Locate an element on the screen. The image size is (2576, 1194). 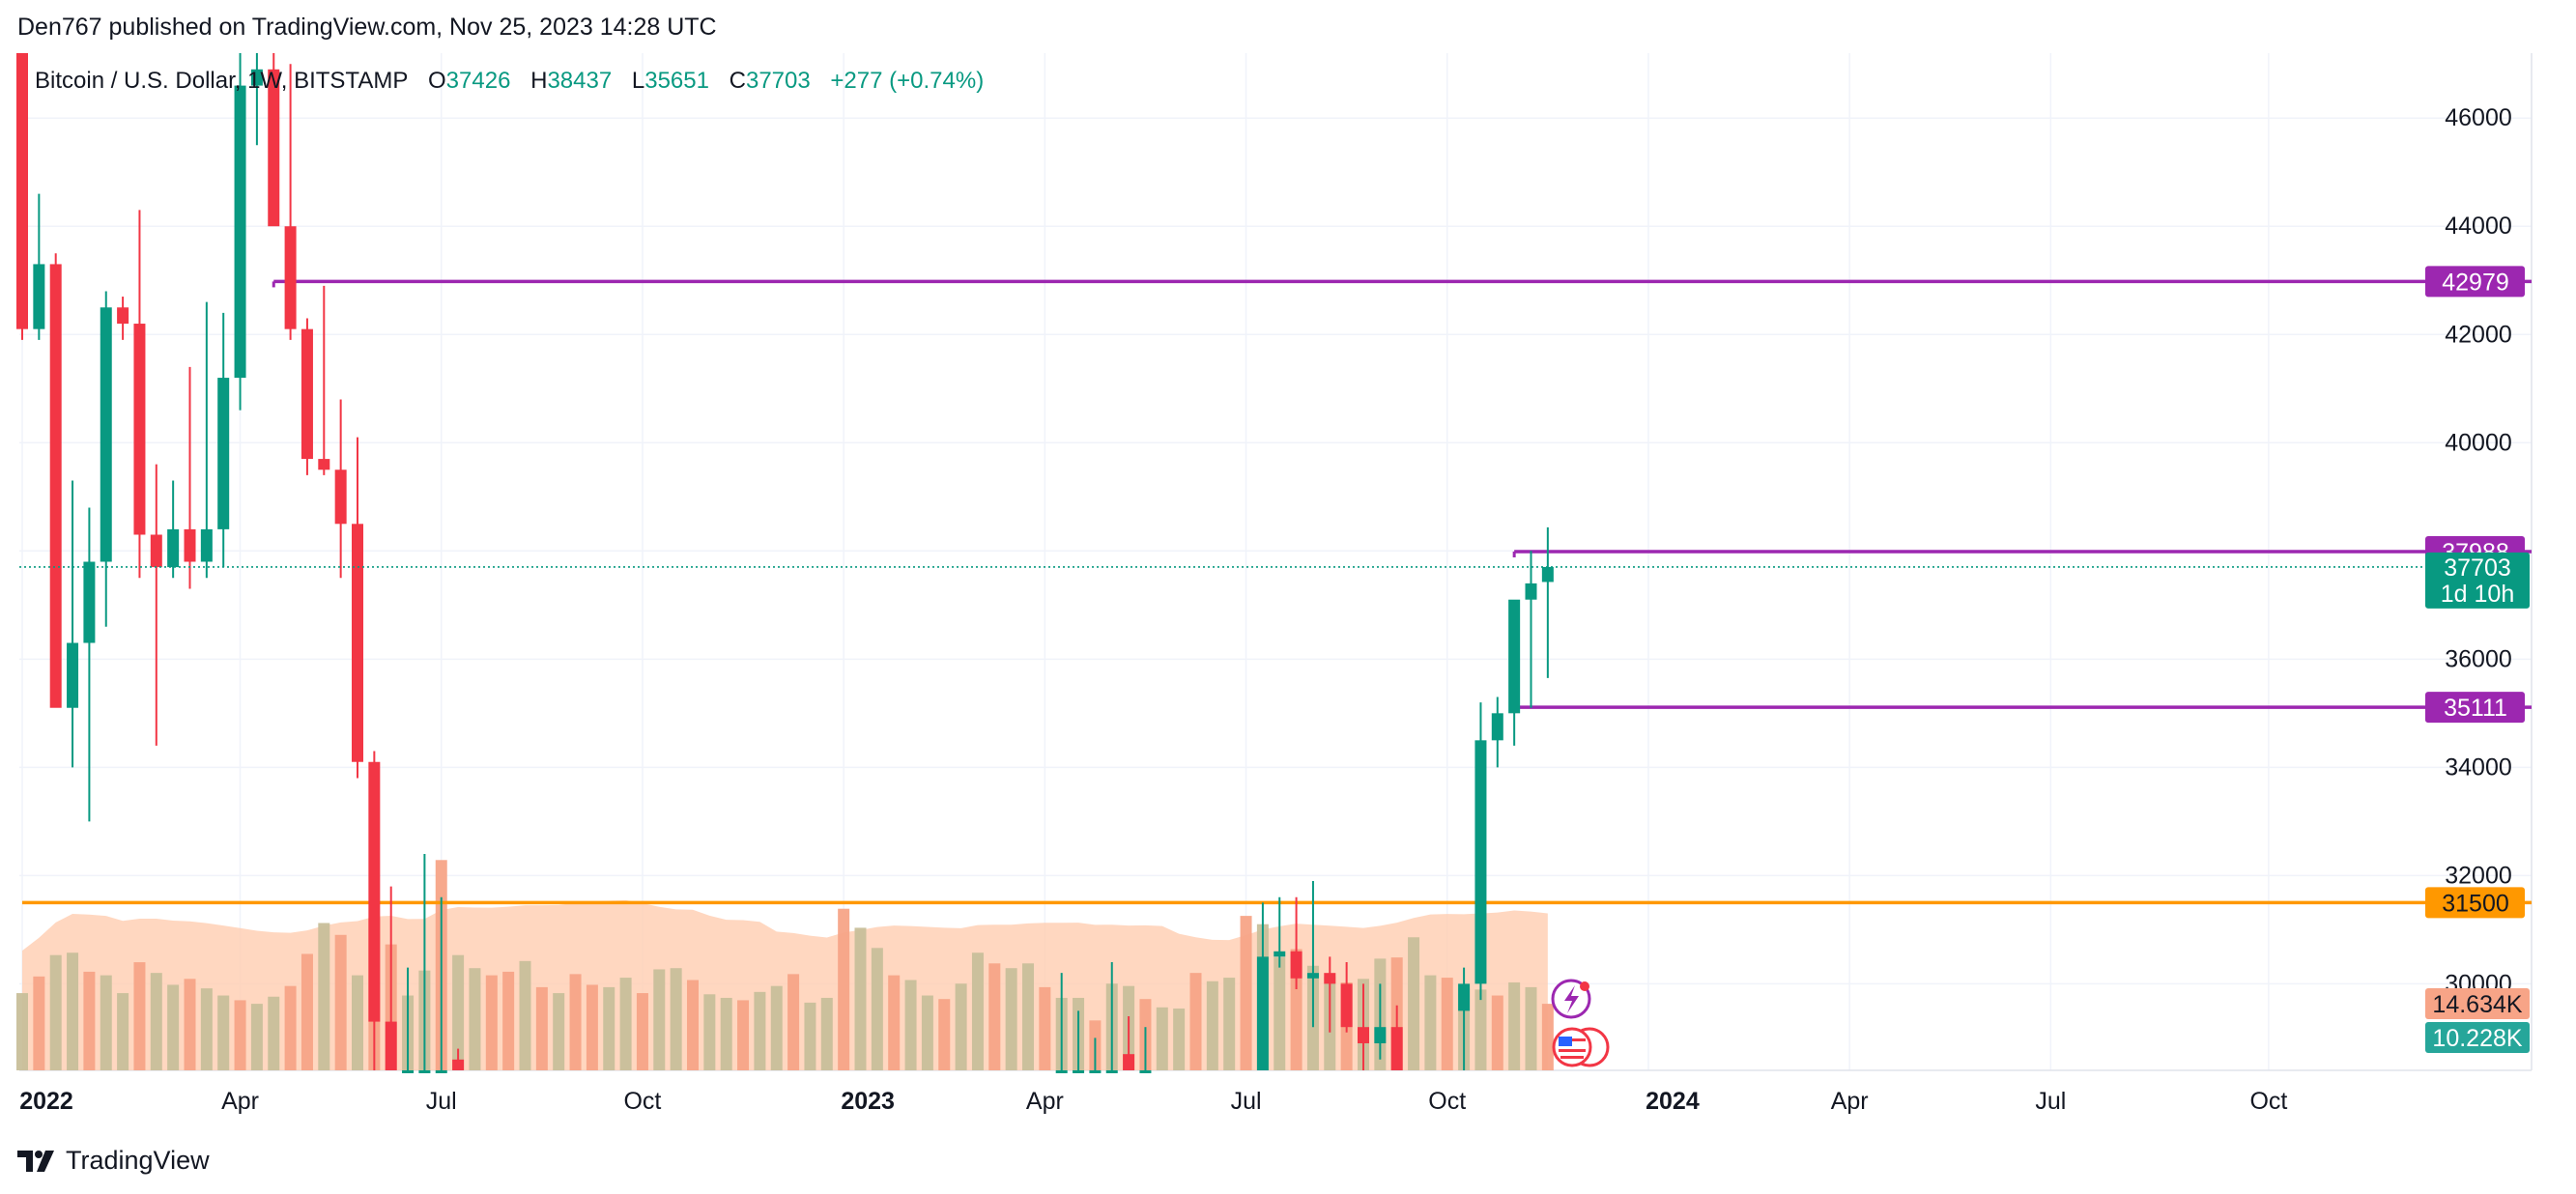
candle-h2-6-body is located at coordinates (1262, 1013).